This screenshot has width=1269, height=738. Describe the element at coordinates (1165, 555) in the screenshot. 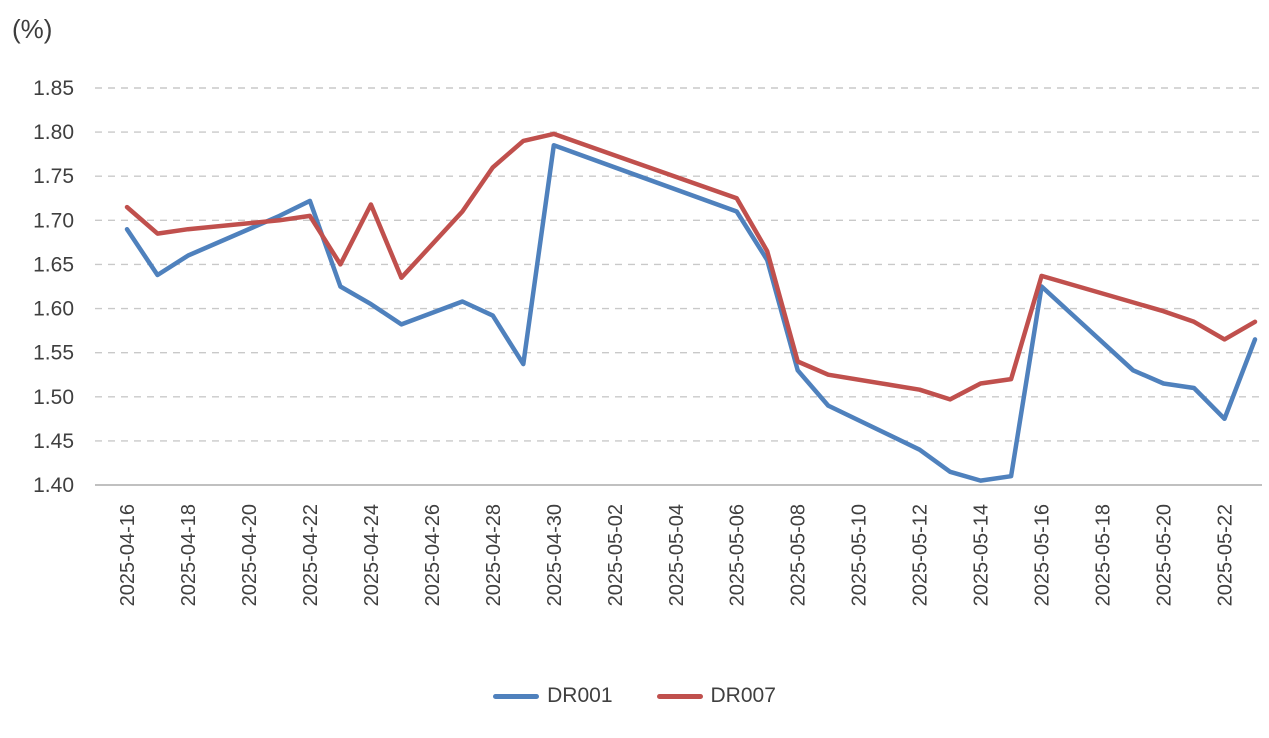

I see `x-tick-label: 2025-05-20` at that location.